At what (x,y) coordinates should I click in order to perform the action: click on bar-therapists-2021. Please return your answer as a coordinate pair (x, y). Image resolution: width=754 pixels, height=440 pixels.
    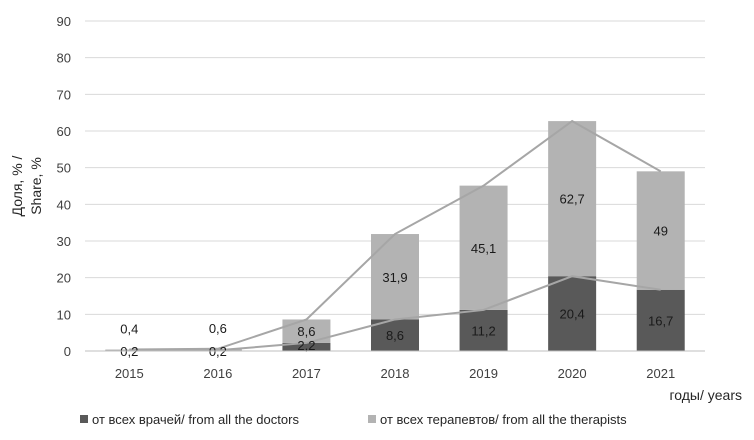
    Looking at the image, I should click on (660, 230).